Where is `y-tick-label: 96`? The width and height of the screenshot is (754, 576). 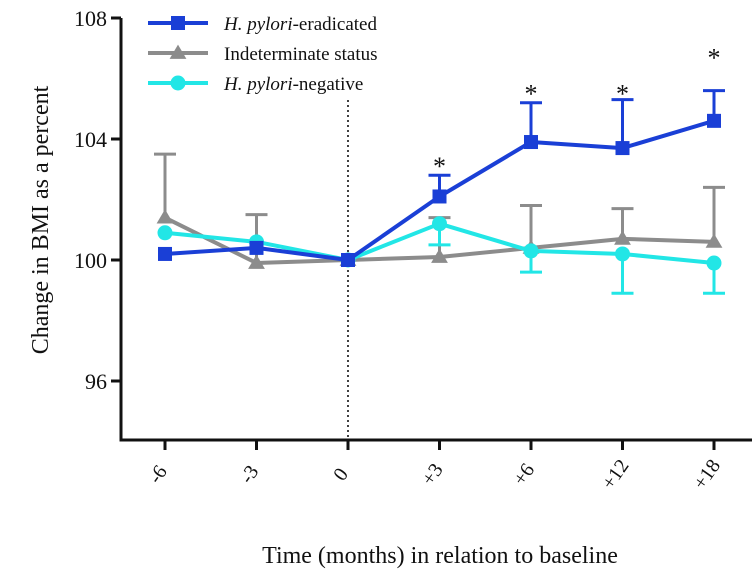
y-tick-label: 96 is located at coordinates (96, 381).